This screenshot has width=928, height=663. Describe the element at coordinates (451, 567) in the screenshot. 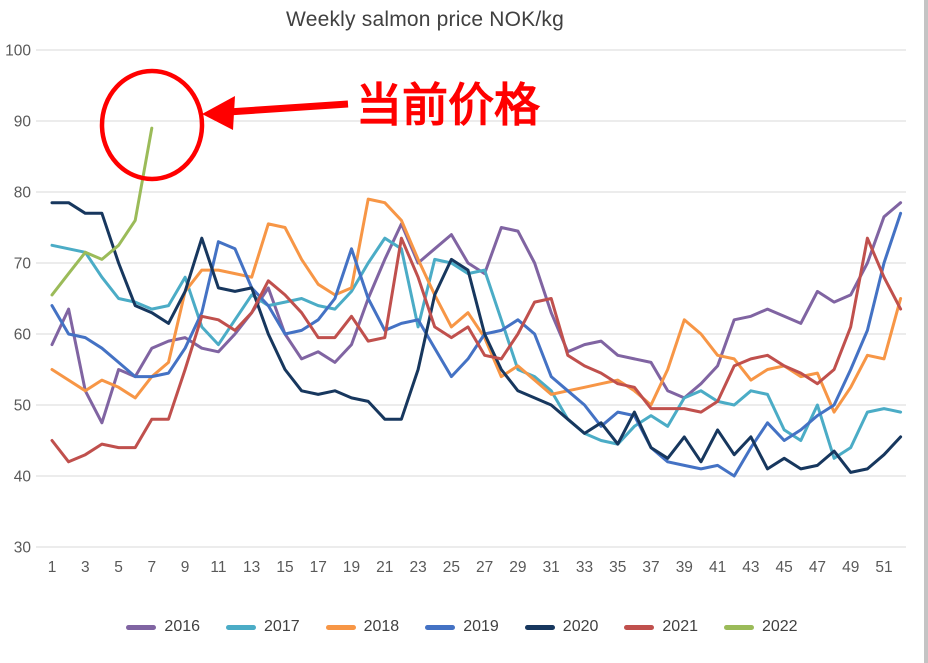

I see `x-tick-label-25: 25` at that location.